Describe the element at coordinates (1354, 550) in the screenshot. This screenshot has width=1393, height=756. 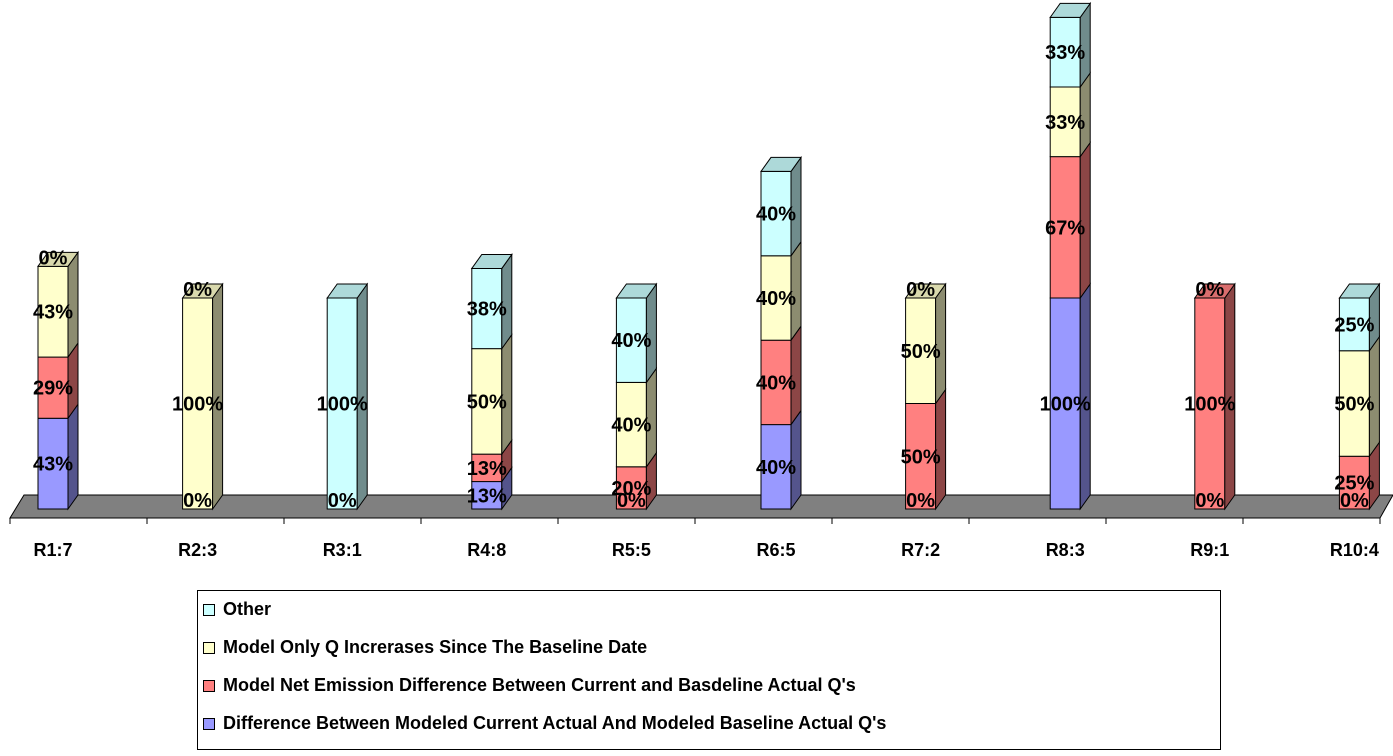
I see `category-label: R10:4` at that location.